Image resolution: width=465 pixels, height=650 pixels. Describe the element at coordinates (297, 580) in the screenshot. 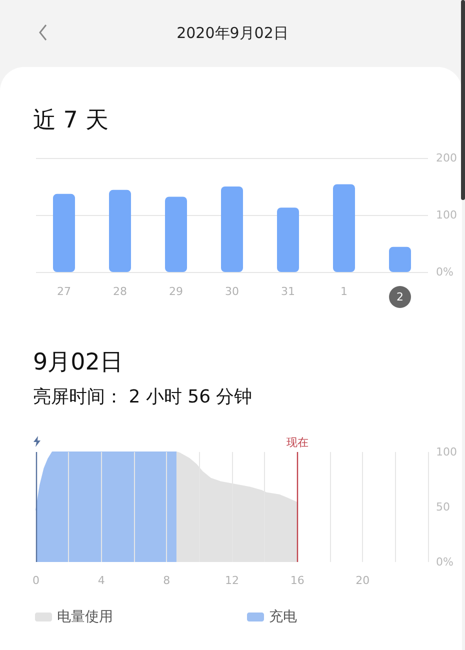

I see `x-tick-label: 16` at that location.